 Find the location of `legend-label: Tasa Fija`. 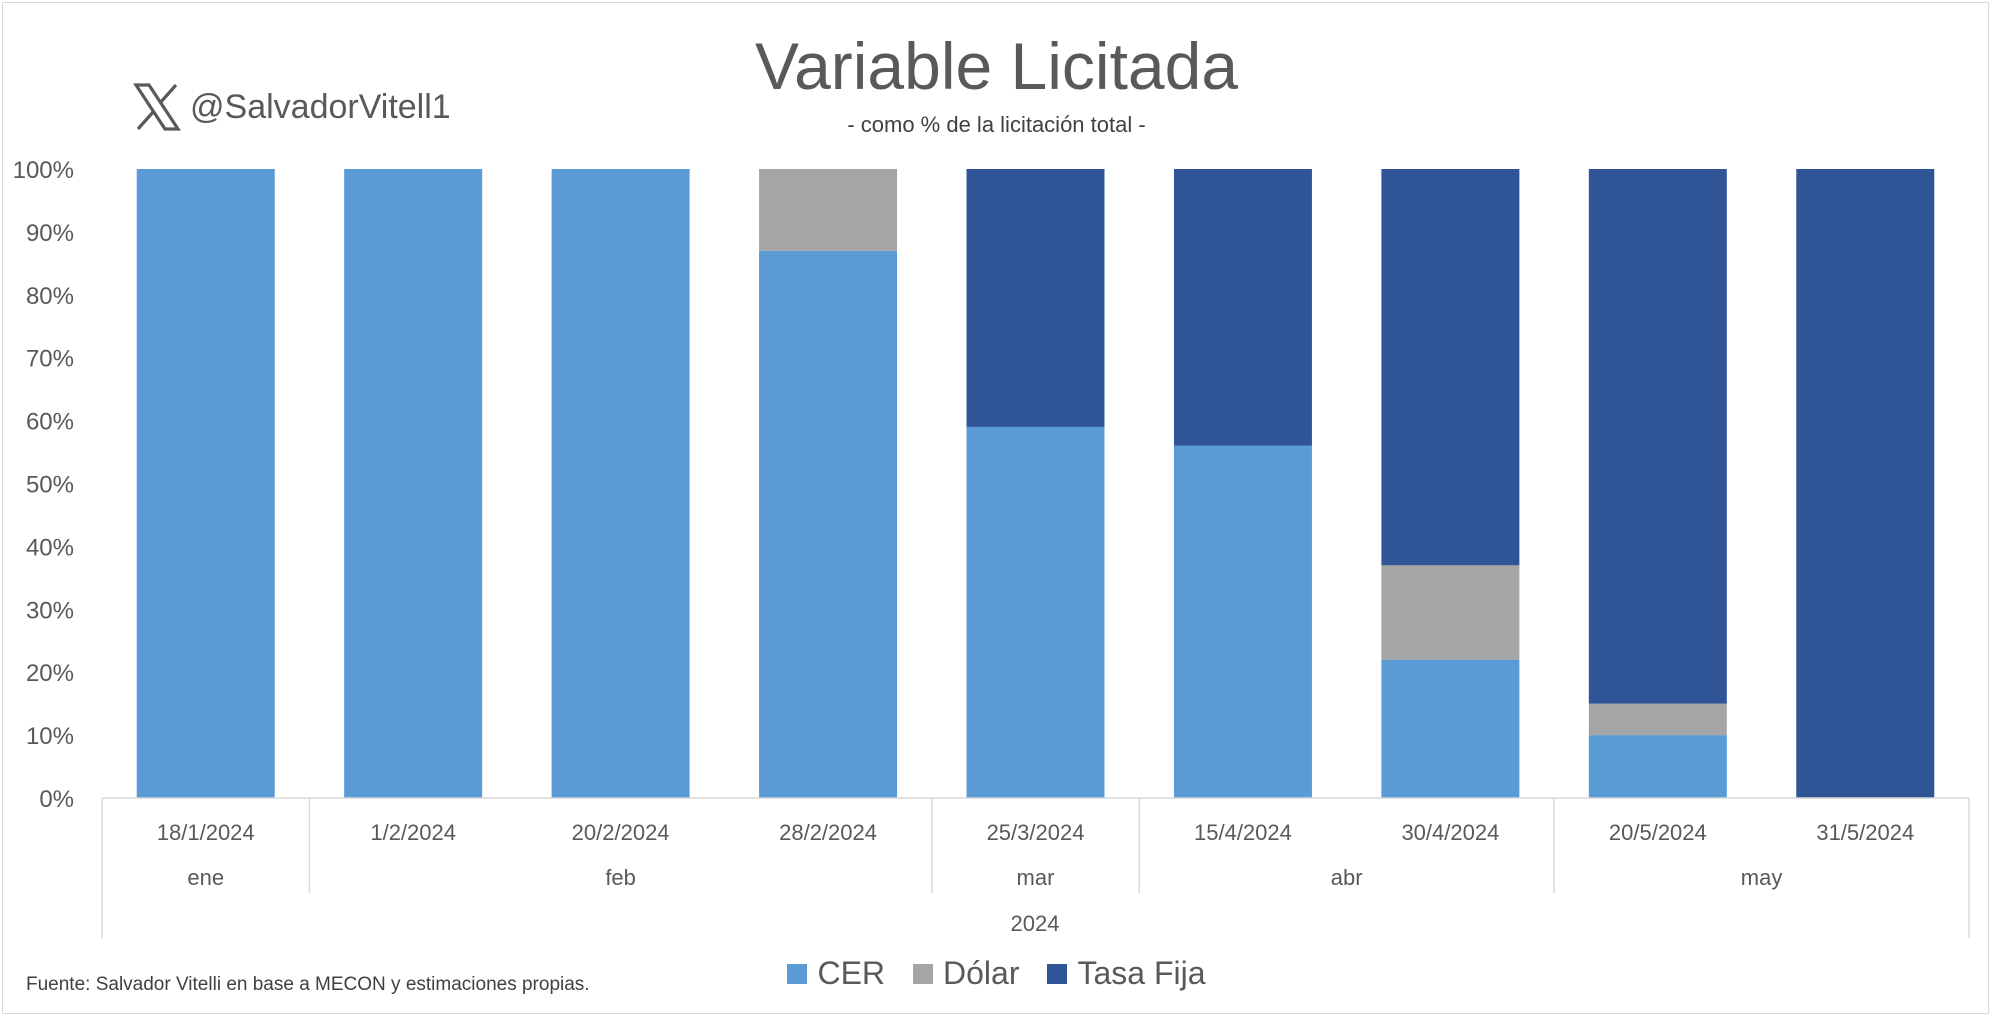

legend-label: Tasa Fija is located at coordinates (1141, 973).